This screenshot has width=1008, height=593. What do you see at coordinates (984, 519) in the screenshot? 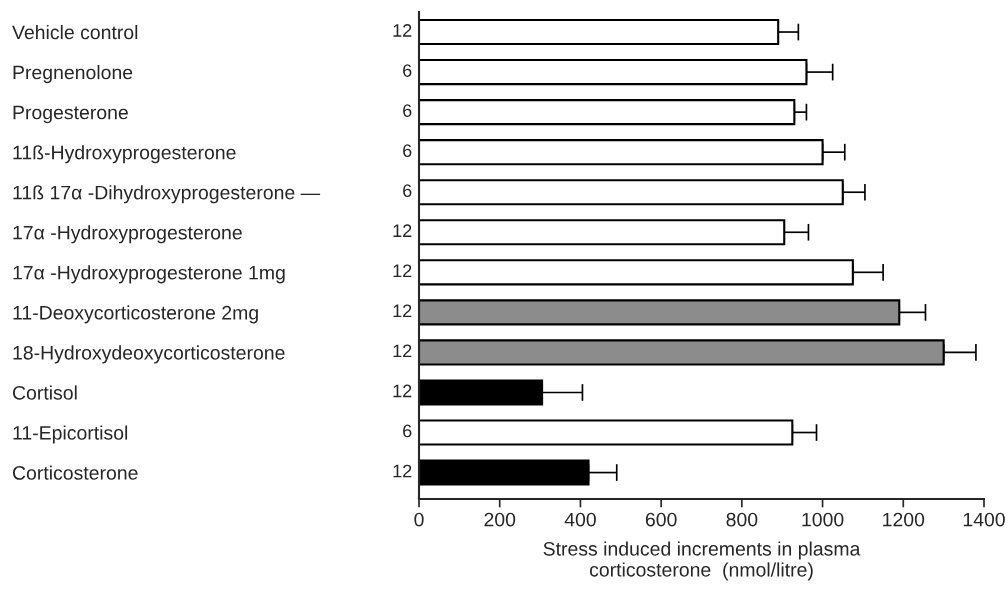
I see `x-tick-label: 1400` at bounding box center [984, 519].